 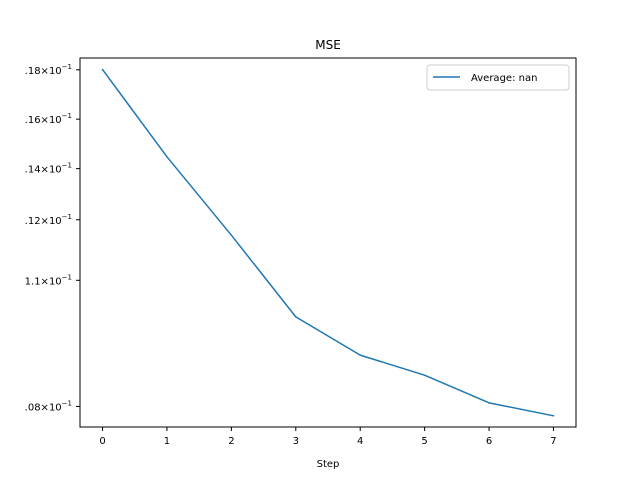 What do you see at coordinates (167, 441) in the screenshot?
I see `x-tick-label: 1` at bounding box center [167, 441].